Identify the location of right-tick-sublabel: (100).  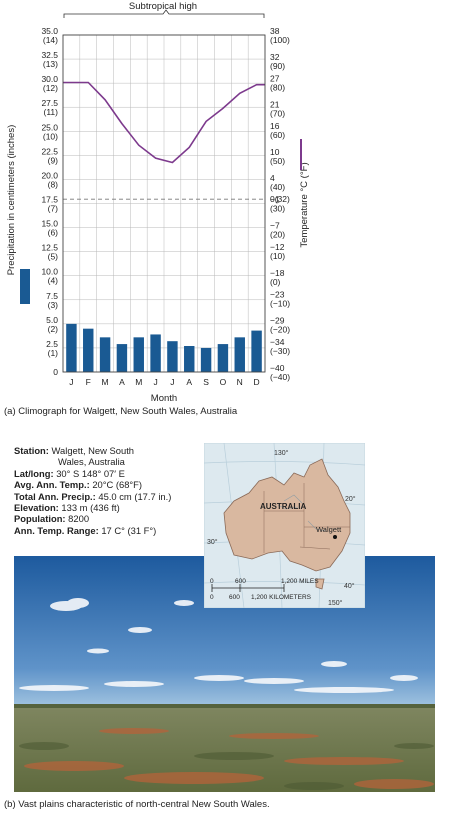
(280, 40).